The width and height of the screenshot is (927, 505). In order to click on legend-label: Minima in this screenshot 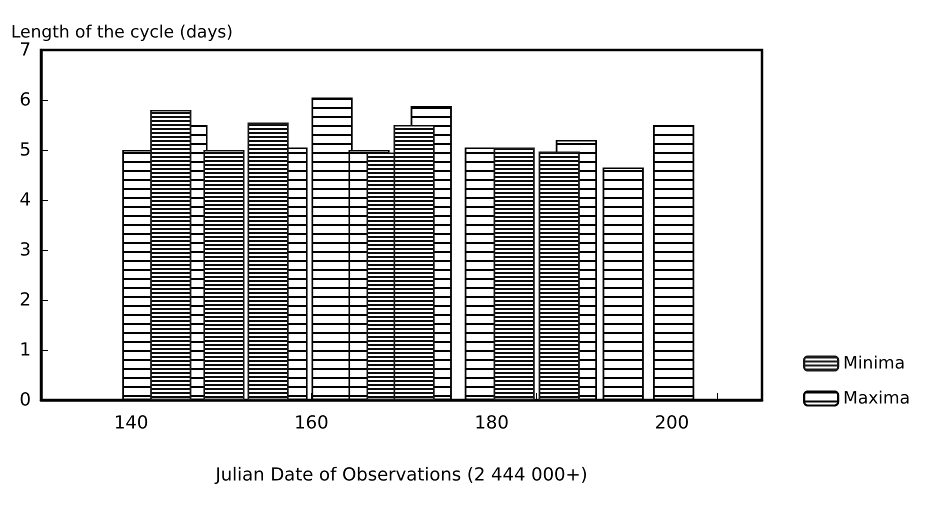, I will do `click(874, 364)`.